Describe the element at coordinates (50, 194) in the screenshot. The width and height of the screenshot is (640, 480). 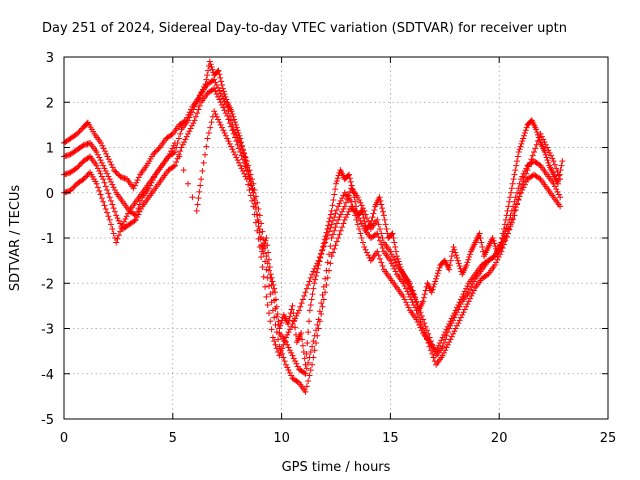
I see `y-tick-label: 0` at that location.